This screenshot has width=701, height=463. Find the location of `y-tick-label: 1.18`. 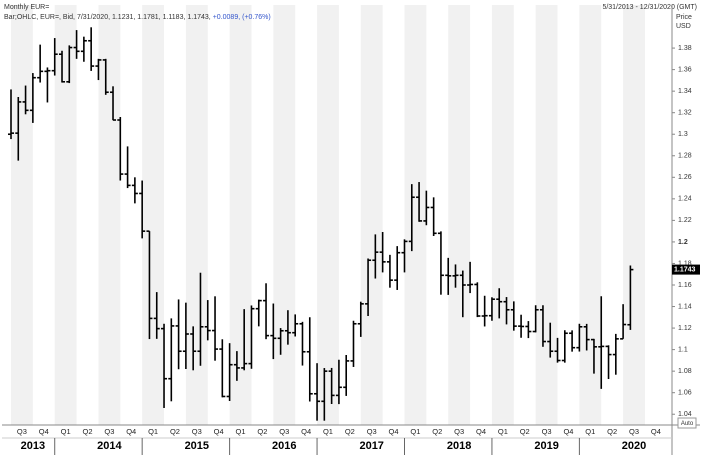

y-tick-label: 1.18 is located at coordinates (685, 263).